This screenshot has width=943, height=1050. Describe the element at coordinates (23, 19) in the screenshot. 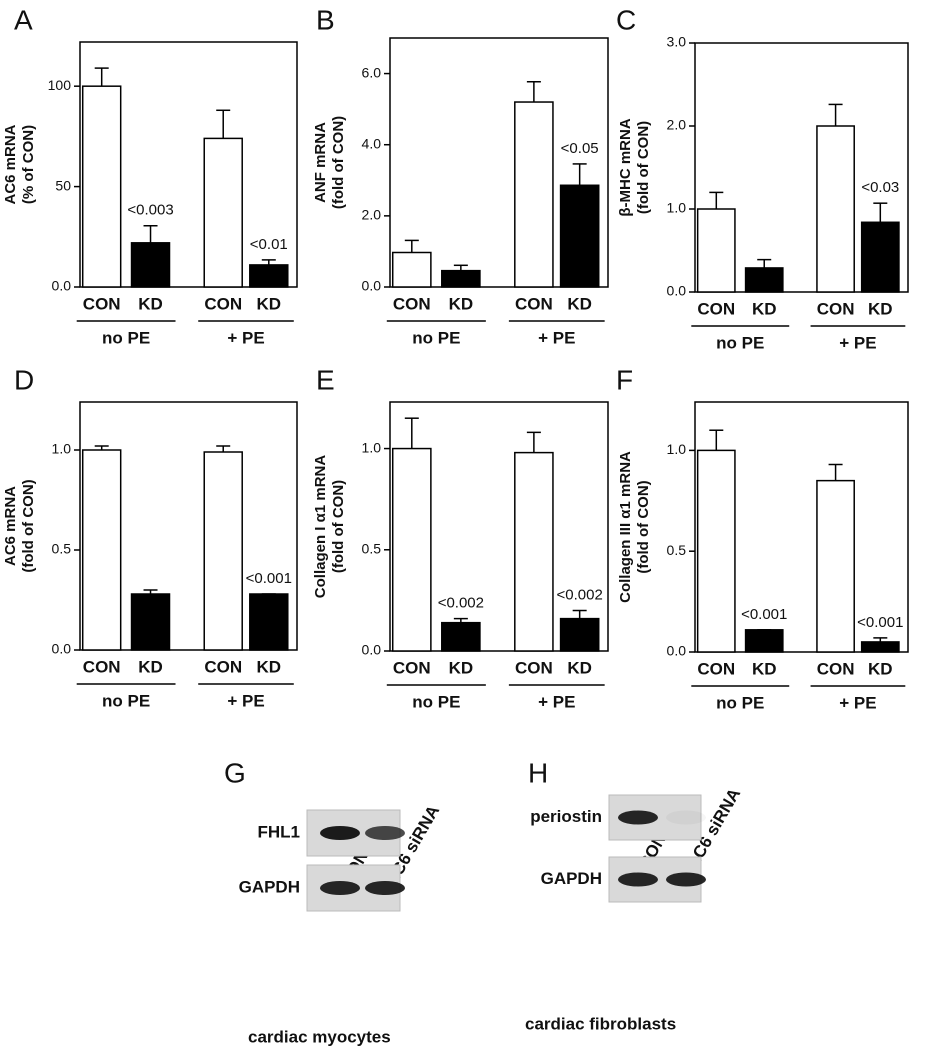

I see `panel-letter: A` at that location.